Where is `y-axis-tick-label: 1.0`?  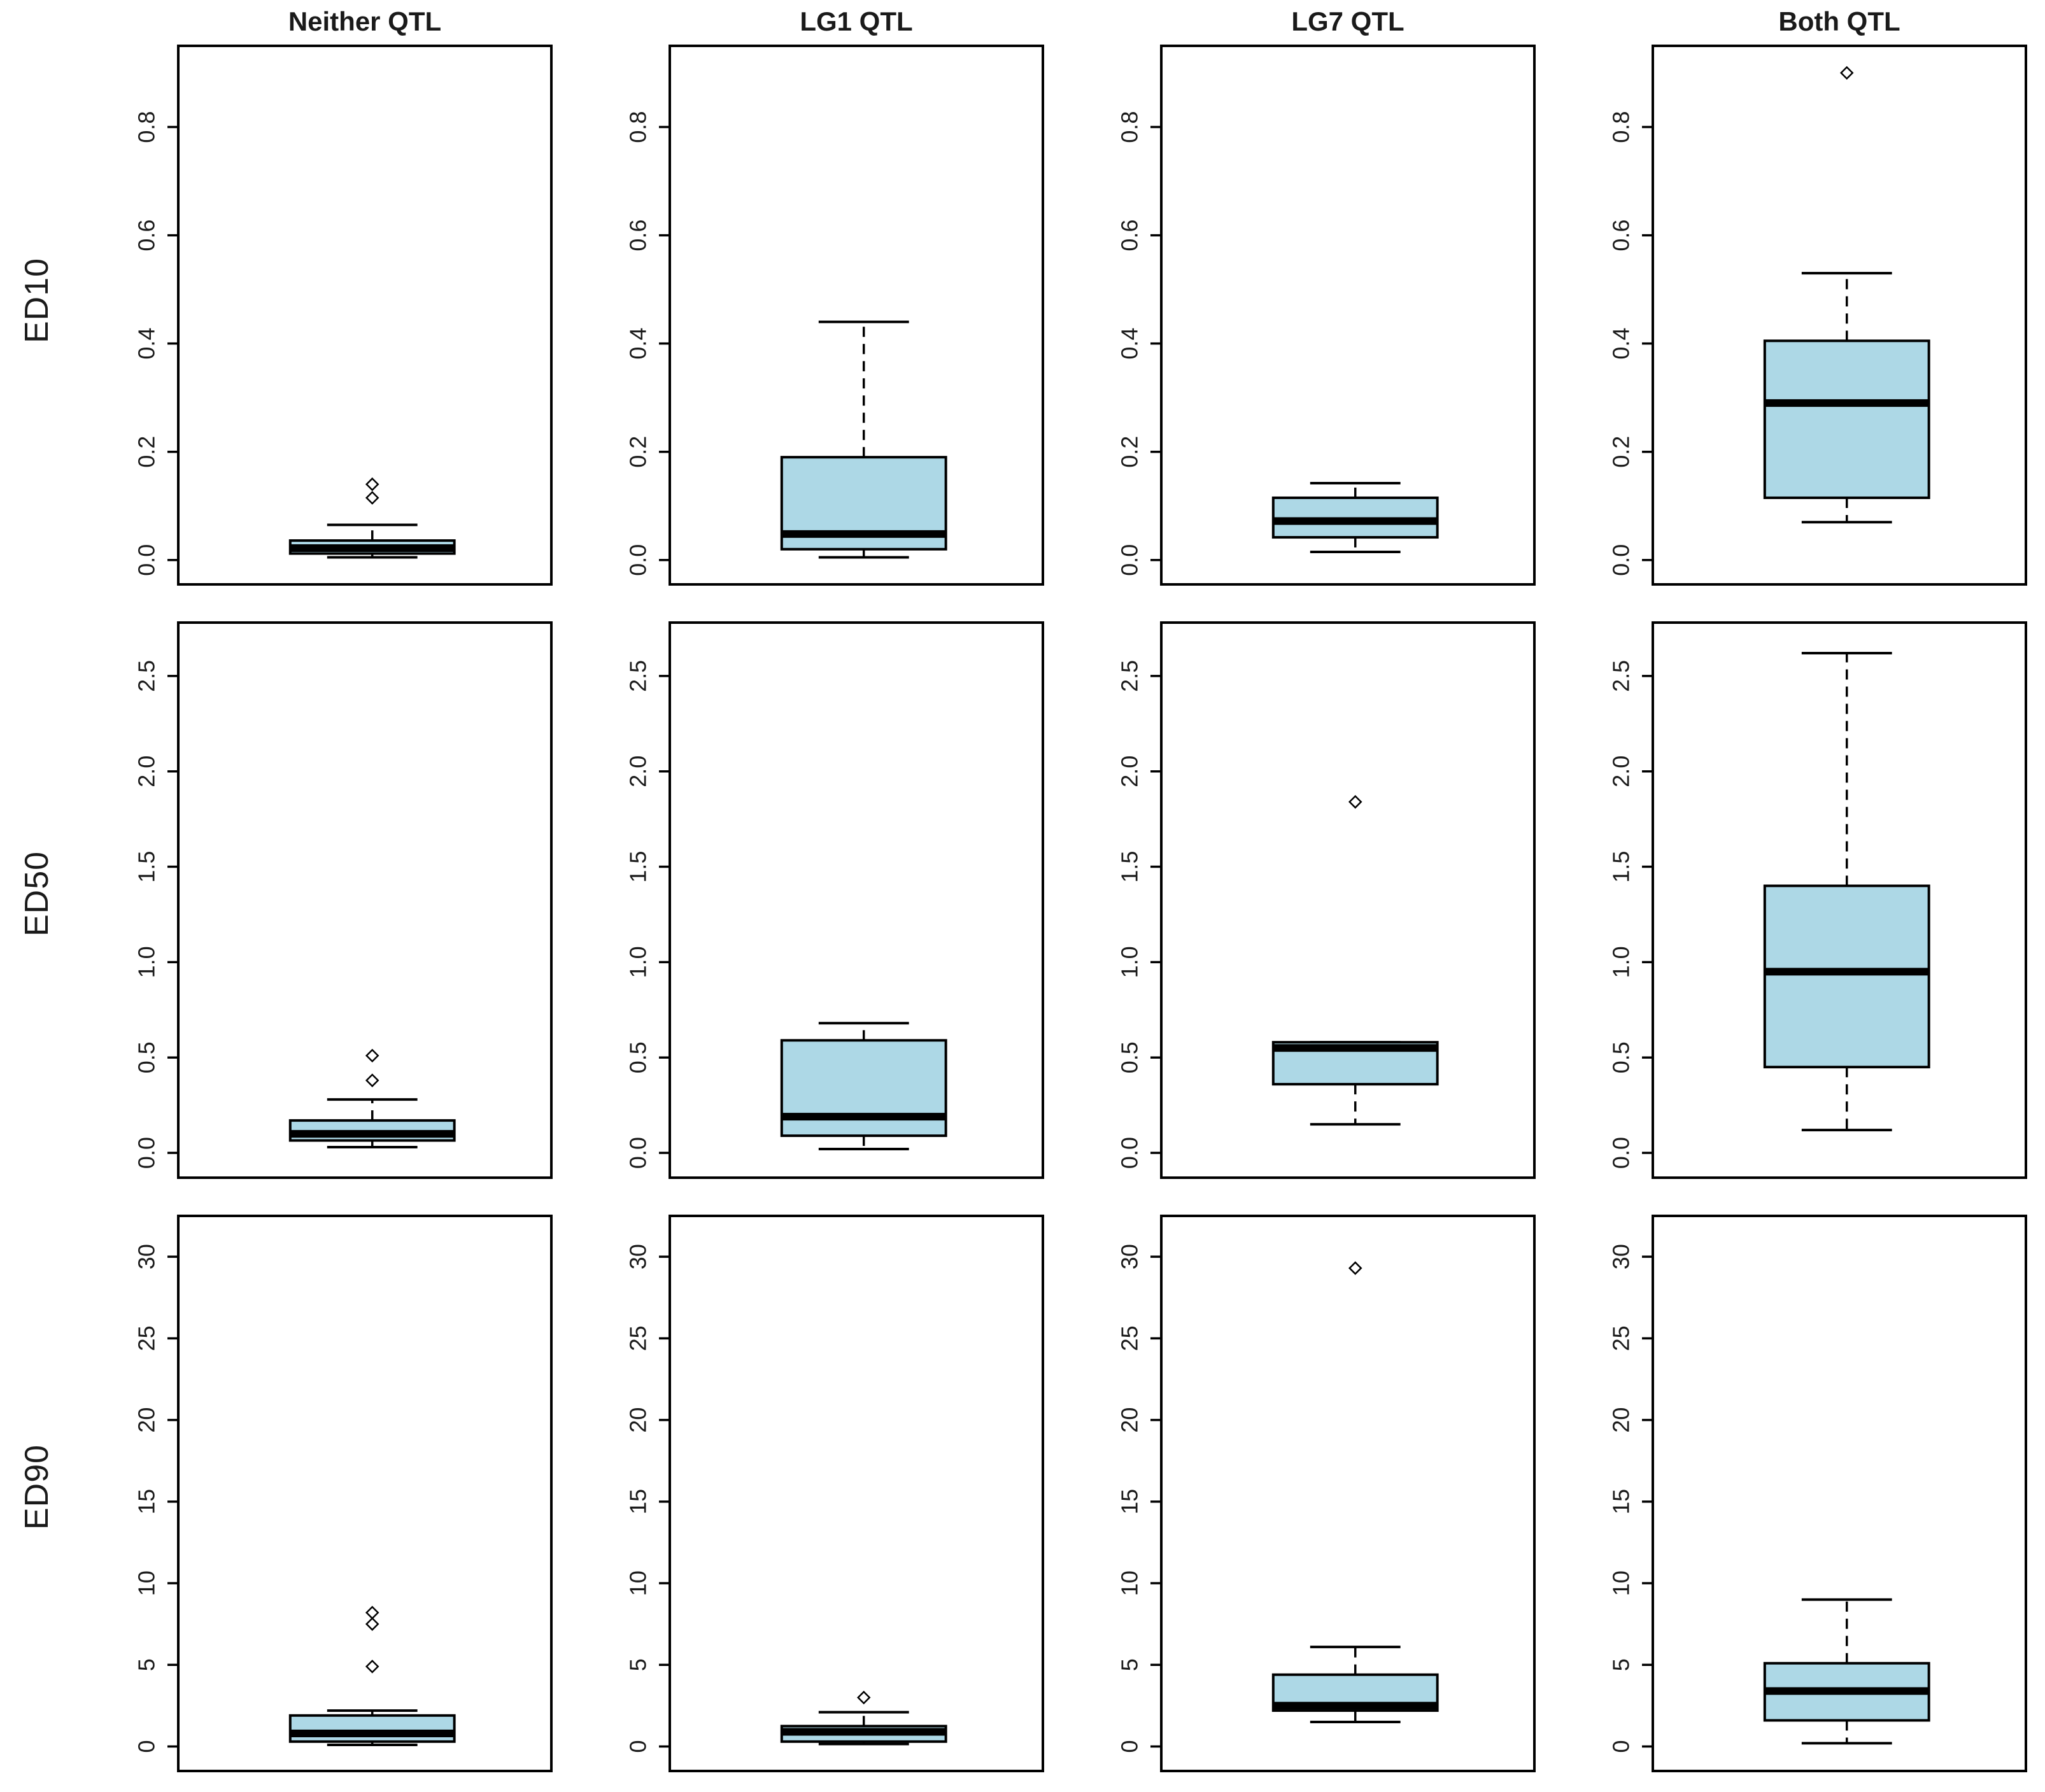 y-axis-tick-label: 1.0 is located at coordinates (147, 962).